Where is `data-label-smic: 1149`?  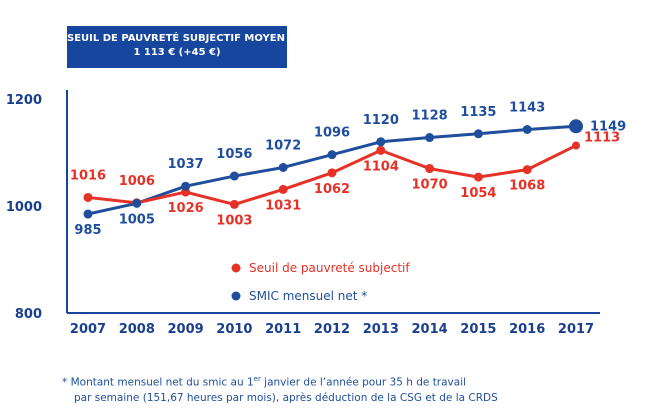 data-label-smic: 1149 is located at coordinates (608, 126).